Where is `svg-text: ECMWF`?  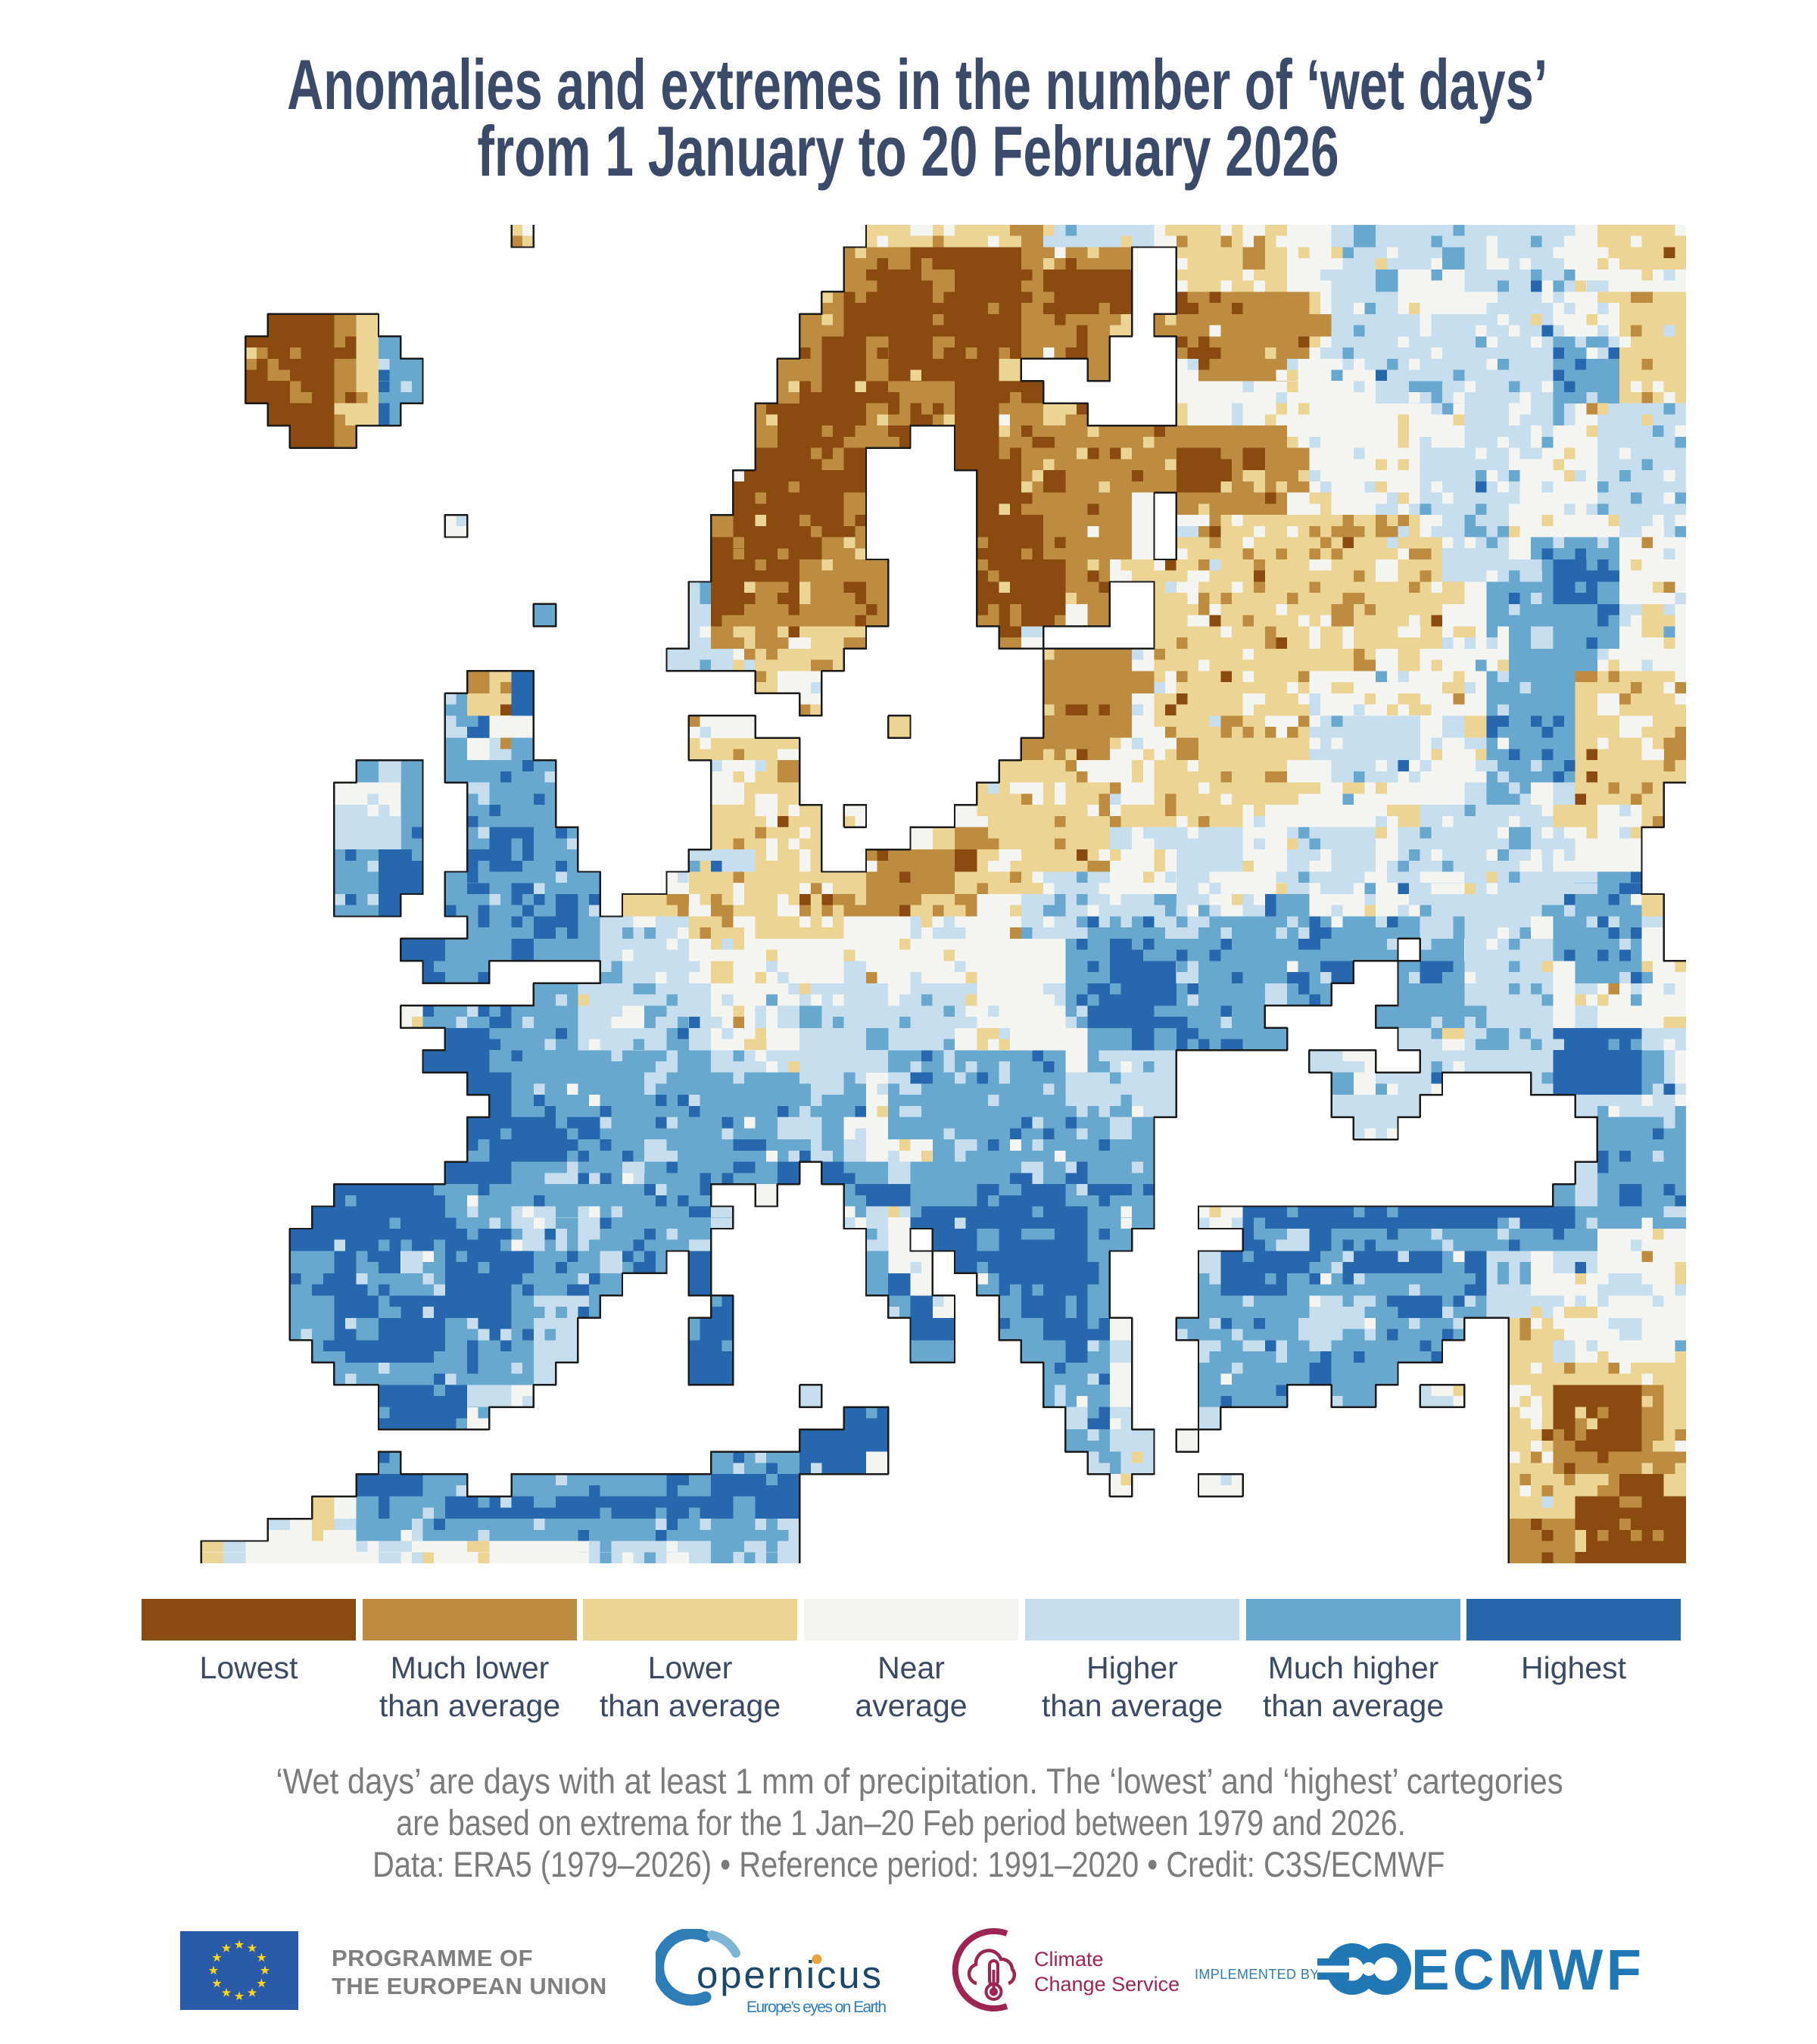 svg-text: ECMWF is located at coordinates (1526, 1971).